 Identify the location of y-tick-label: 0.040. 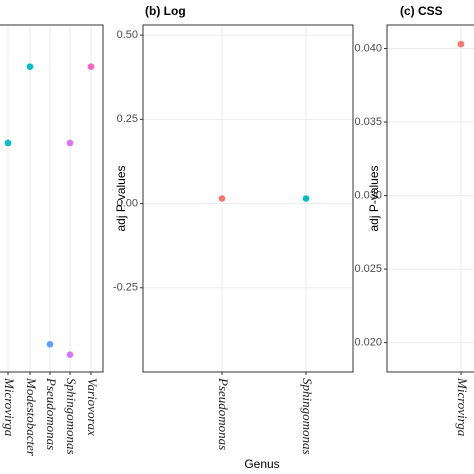
(368, 48).